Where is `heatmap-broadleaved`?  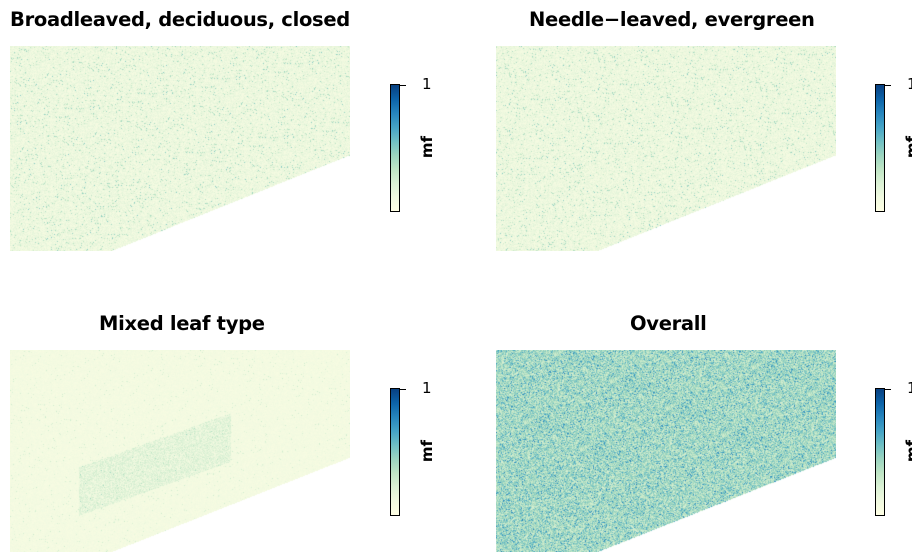
heatmap-broadleaved is located at coordinates (180, 148).